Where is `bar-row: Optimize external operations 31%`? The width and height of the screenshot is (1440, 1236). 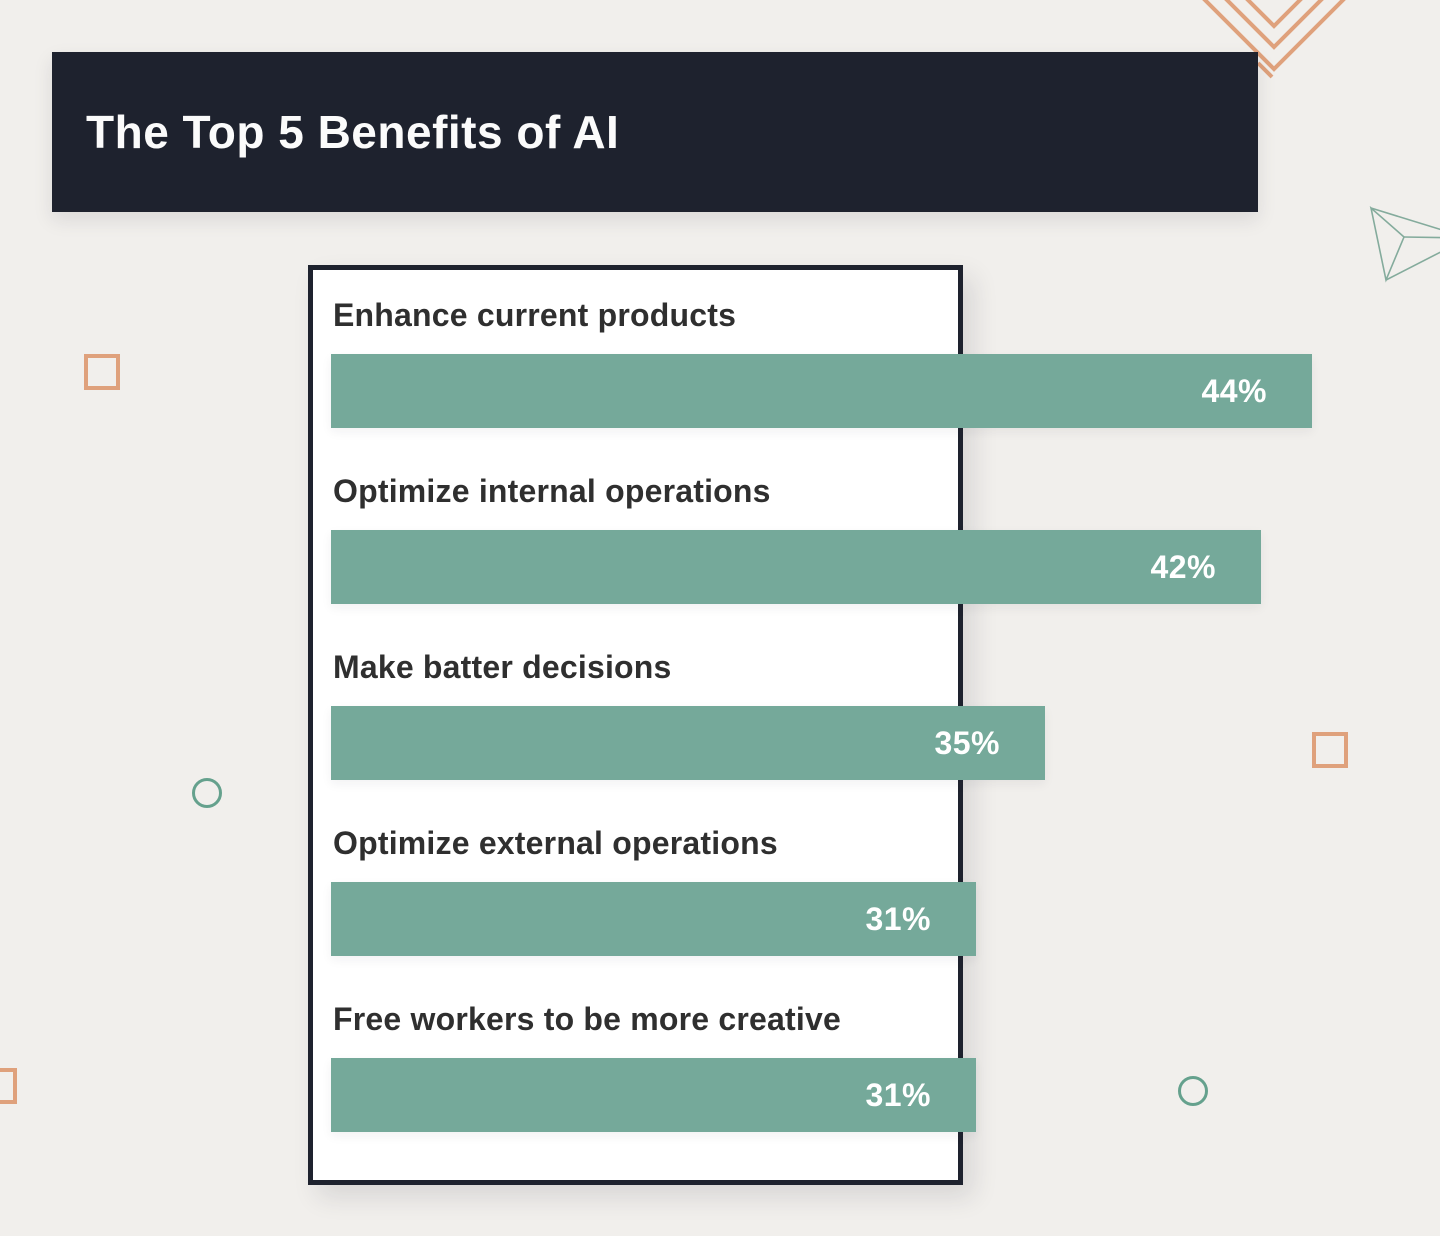
bar-row: Optimize external operations 31% is located at coordinates (653, 890).